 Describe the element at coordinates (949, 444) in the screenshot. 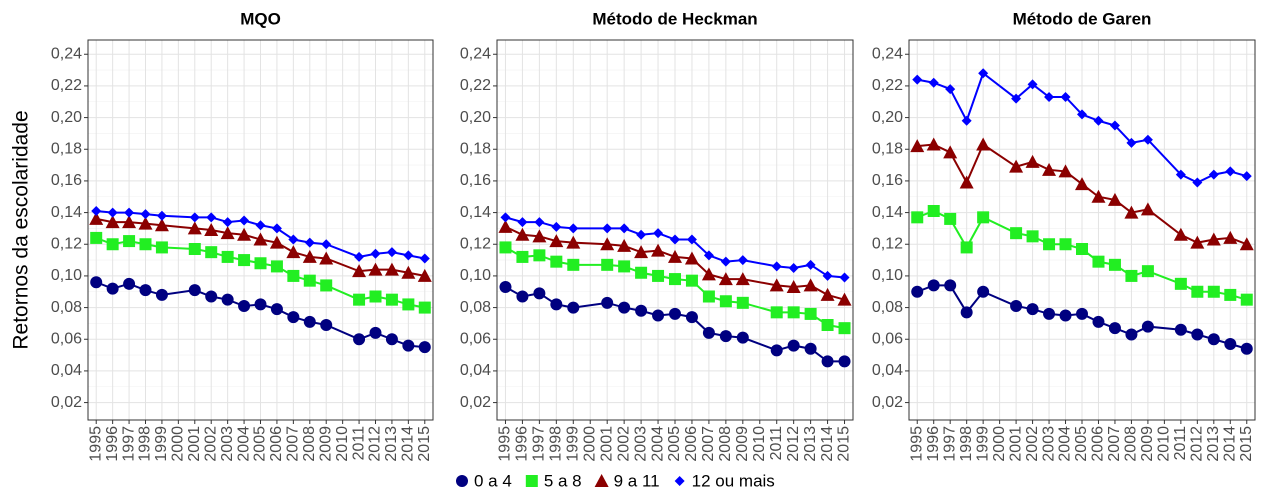

I see `x-tick-label: 1997` at that location.